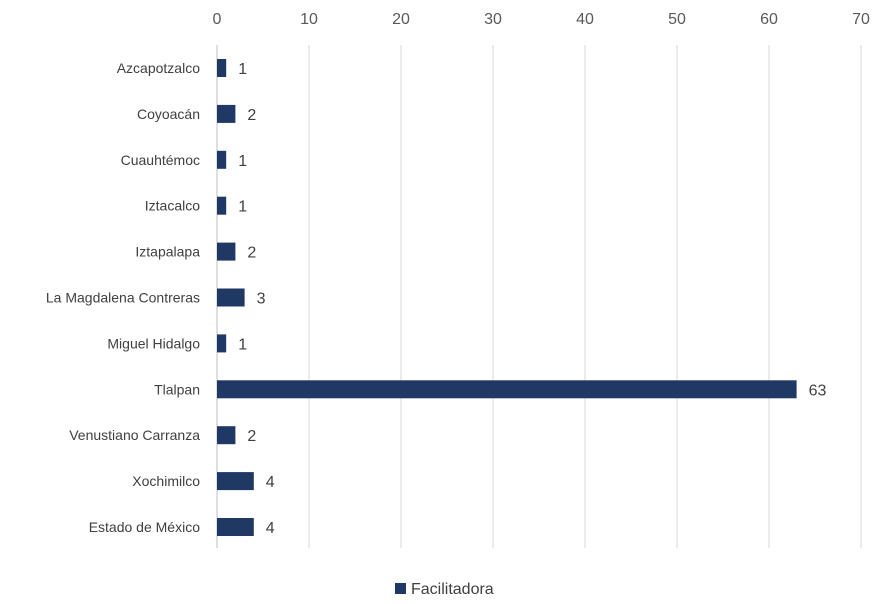 The height and width of the screenshot is (604, 877). Describe the element at coordinates (400, 588) in the screenshot. I see `legend-swatch` at that location.